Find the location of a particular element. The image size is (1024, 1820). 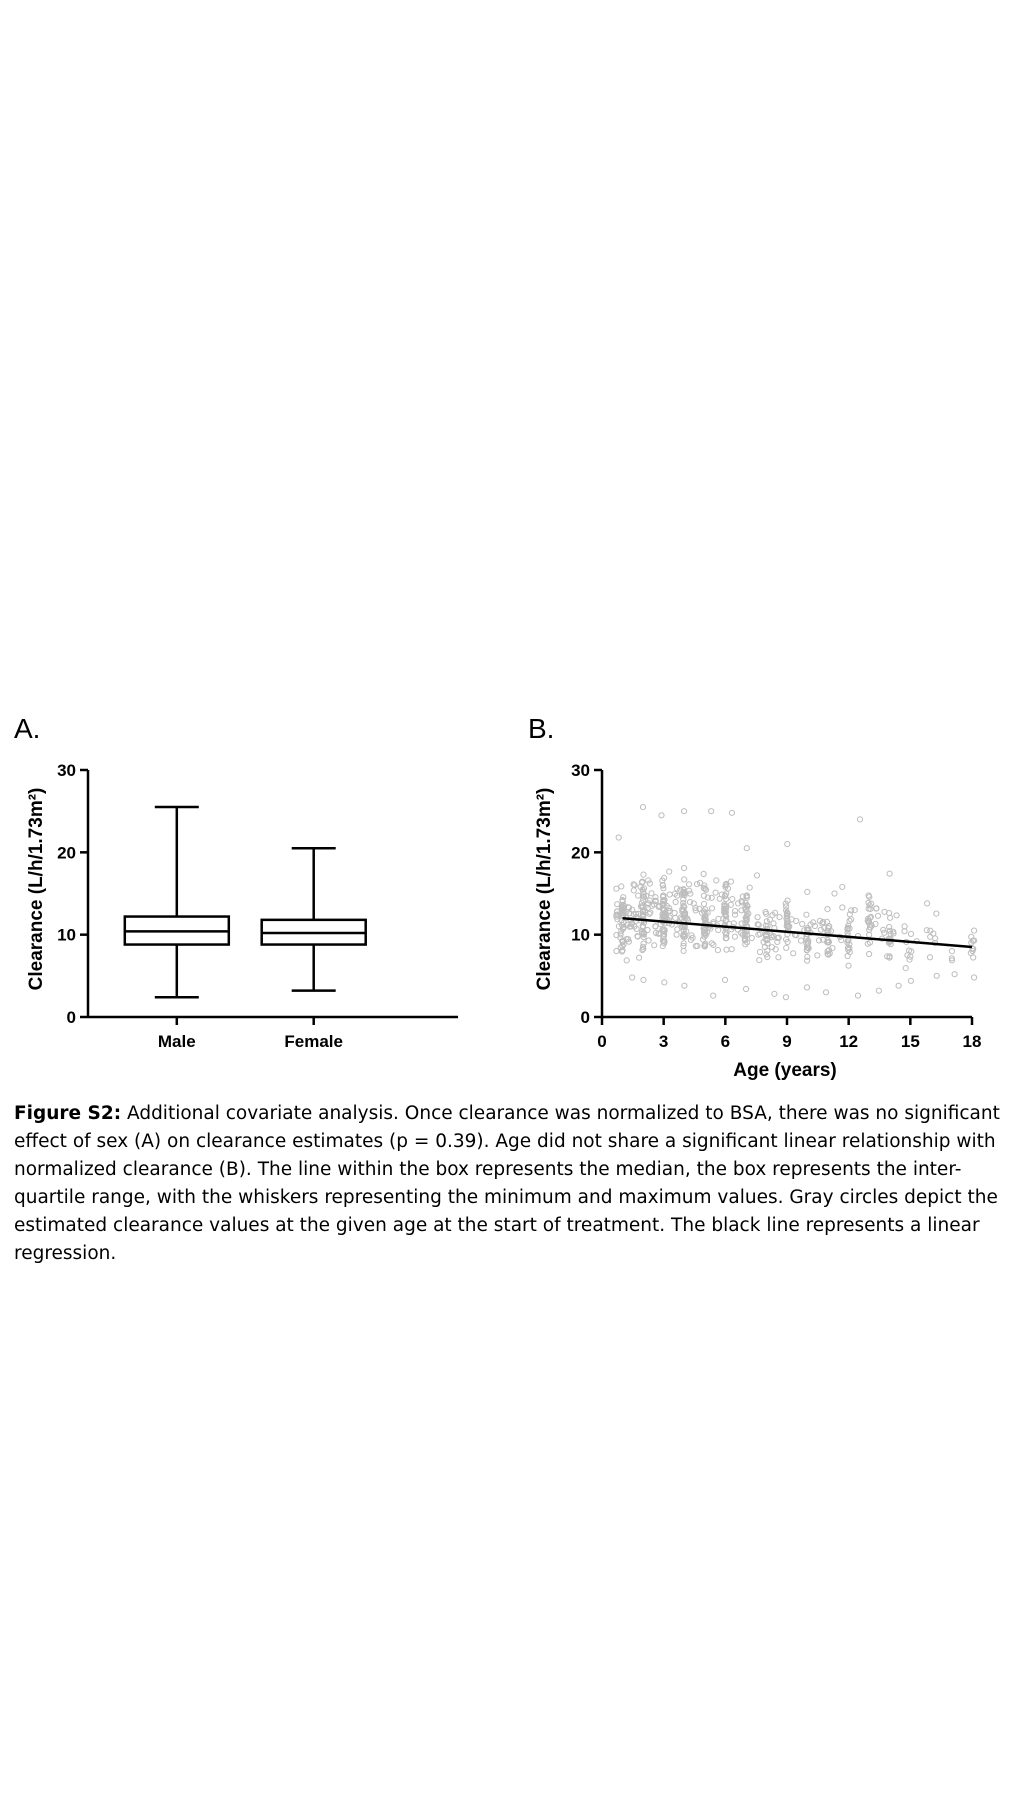

box-female is located at coordinates (313, 919).